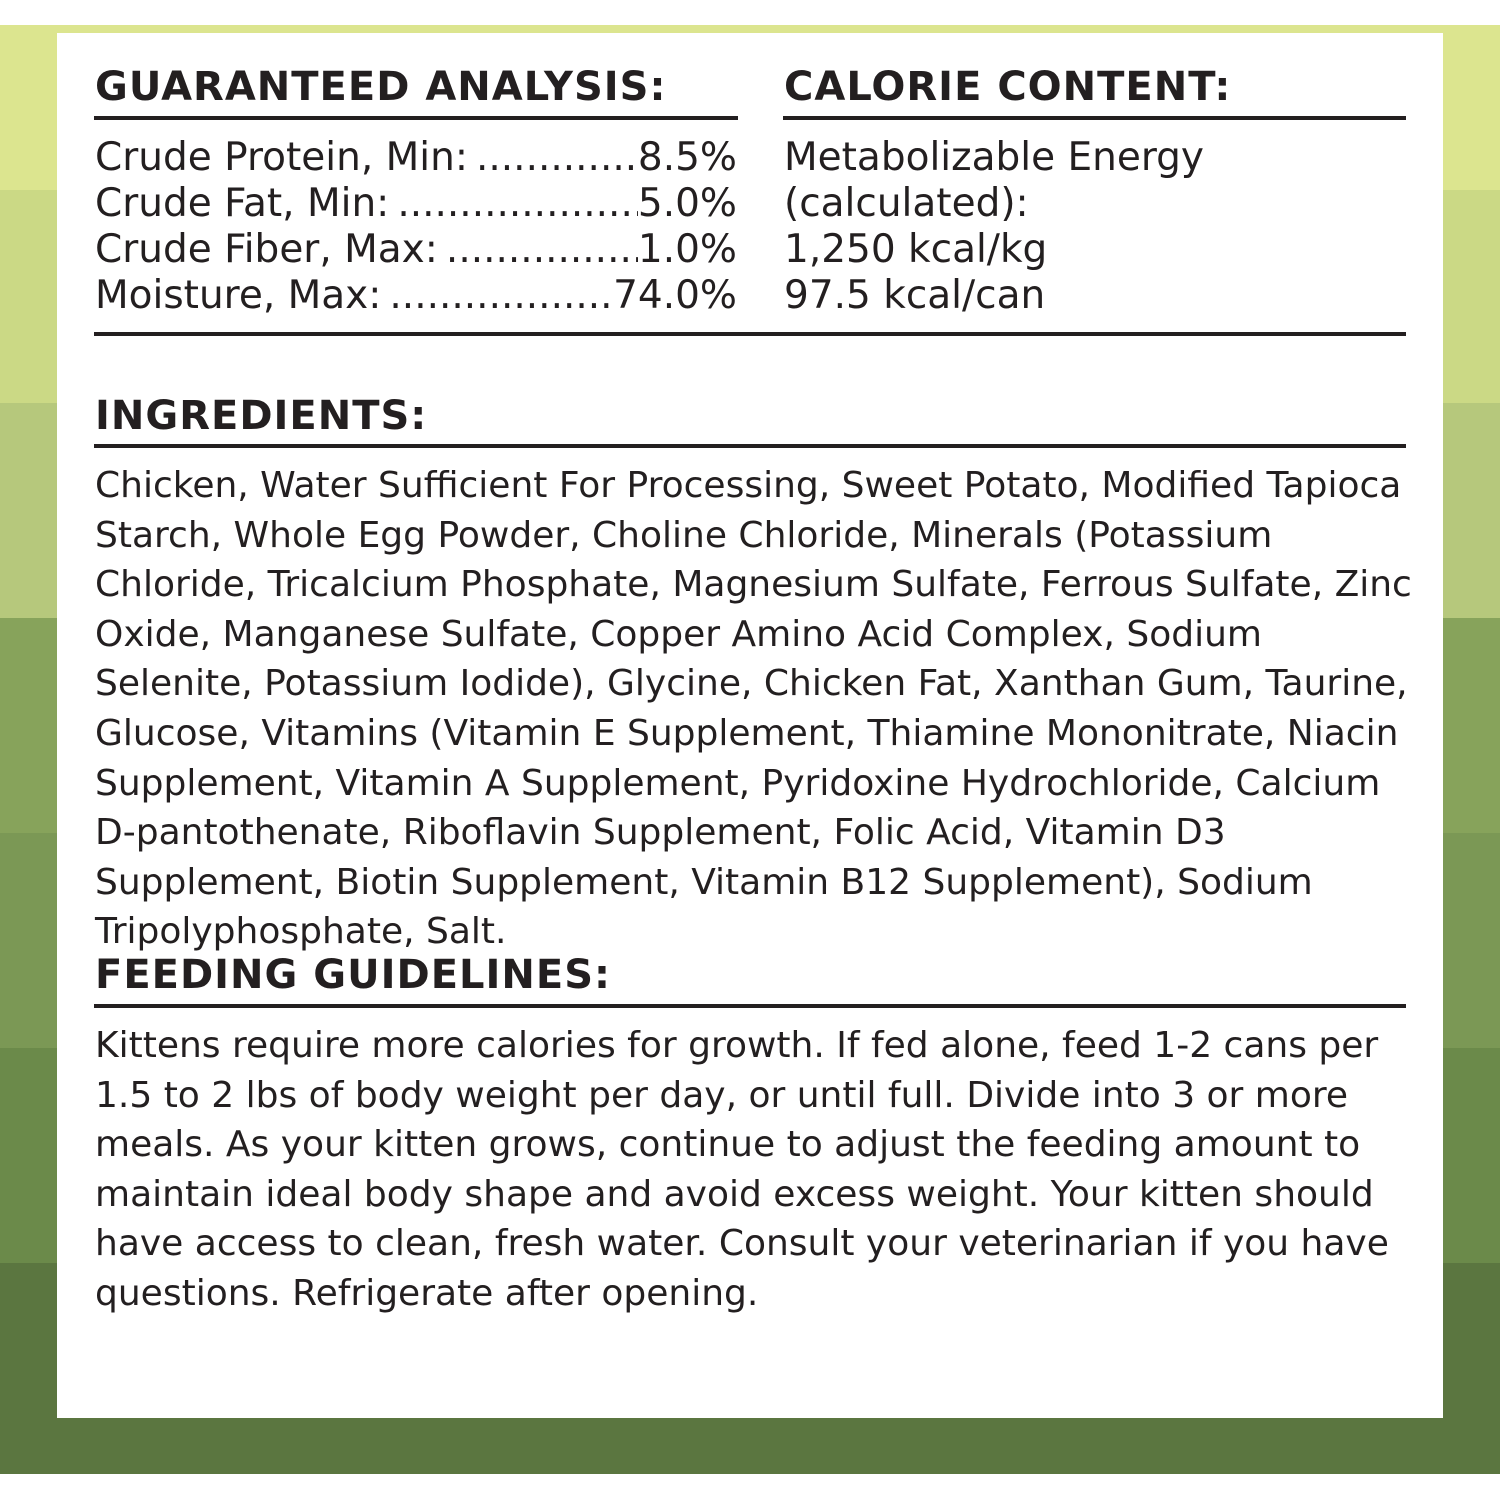  Describe the element at coordinates (281, 157) in the screenshot. I see `analysis-label: Crude Protein, Min:` at that location.